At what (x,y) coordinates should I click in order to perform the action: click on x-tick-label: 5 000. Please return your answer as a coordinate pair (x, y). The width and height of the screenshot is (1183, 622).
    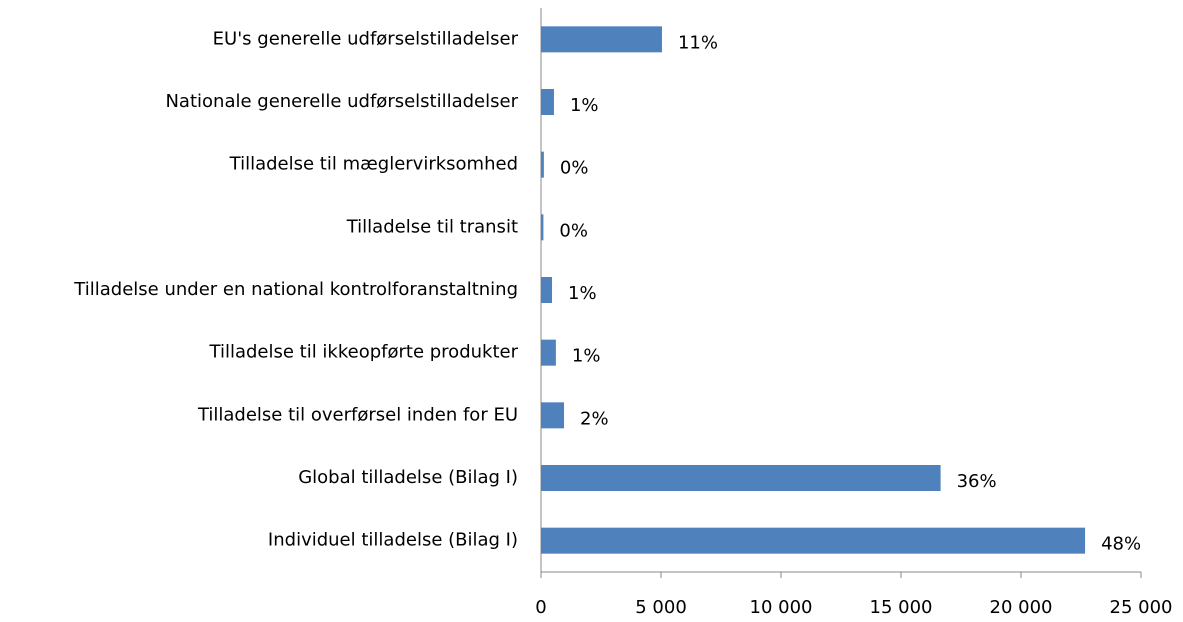
    Looking at the image, I should click on (661, 607).